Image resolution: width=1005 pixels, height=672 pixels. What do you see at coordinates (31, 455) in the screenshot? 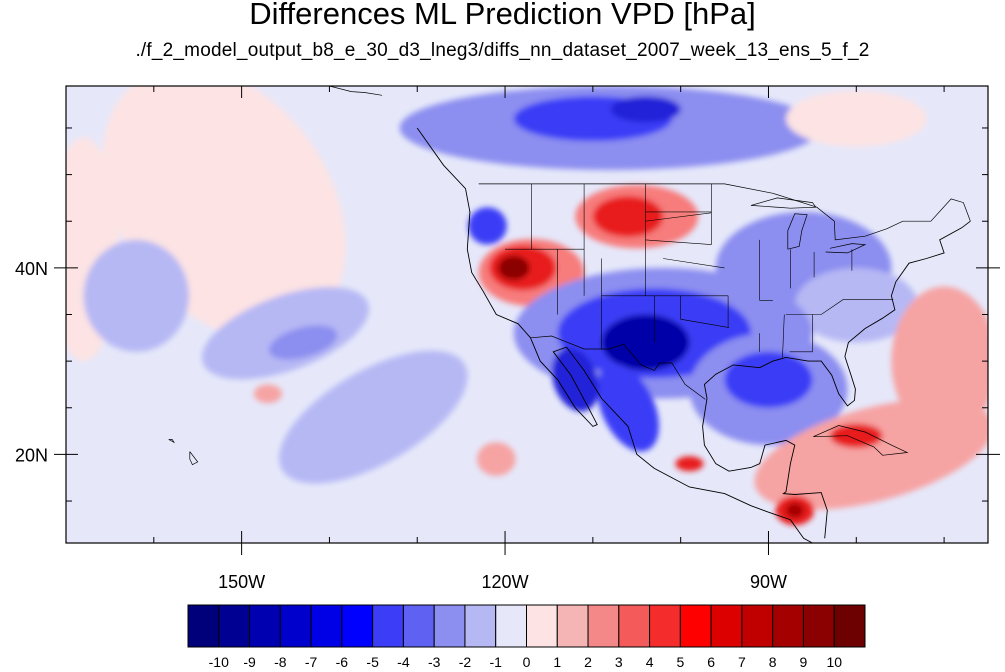
I see `lat-tick-label: 20N` at bounding box center [31, 455].